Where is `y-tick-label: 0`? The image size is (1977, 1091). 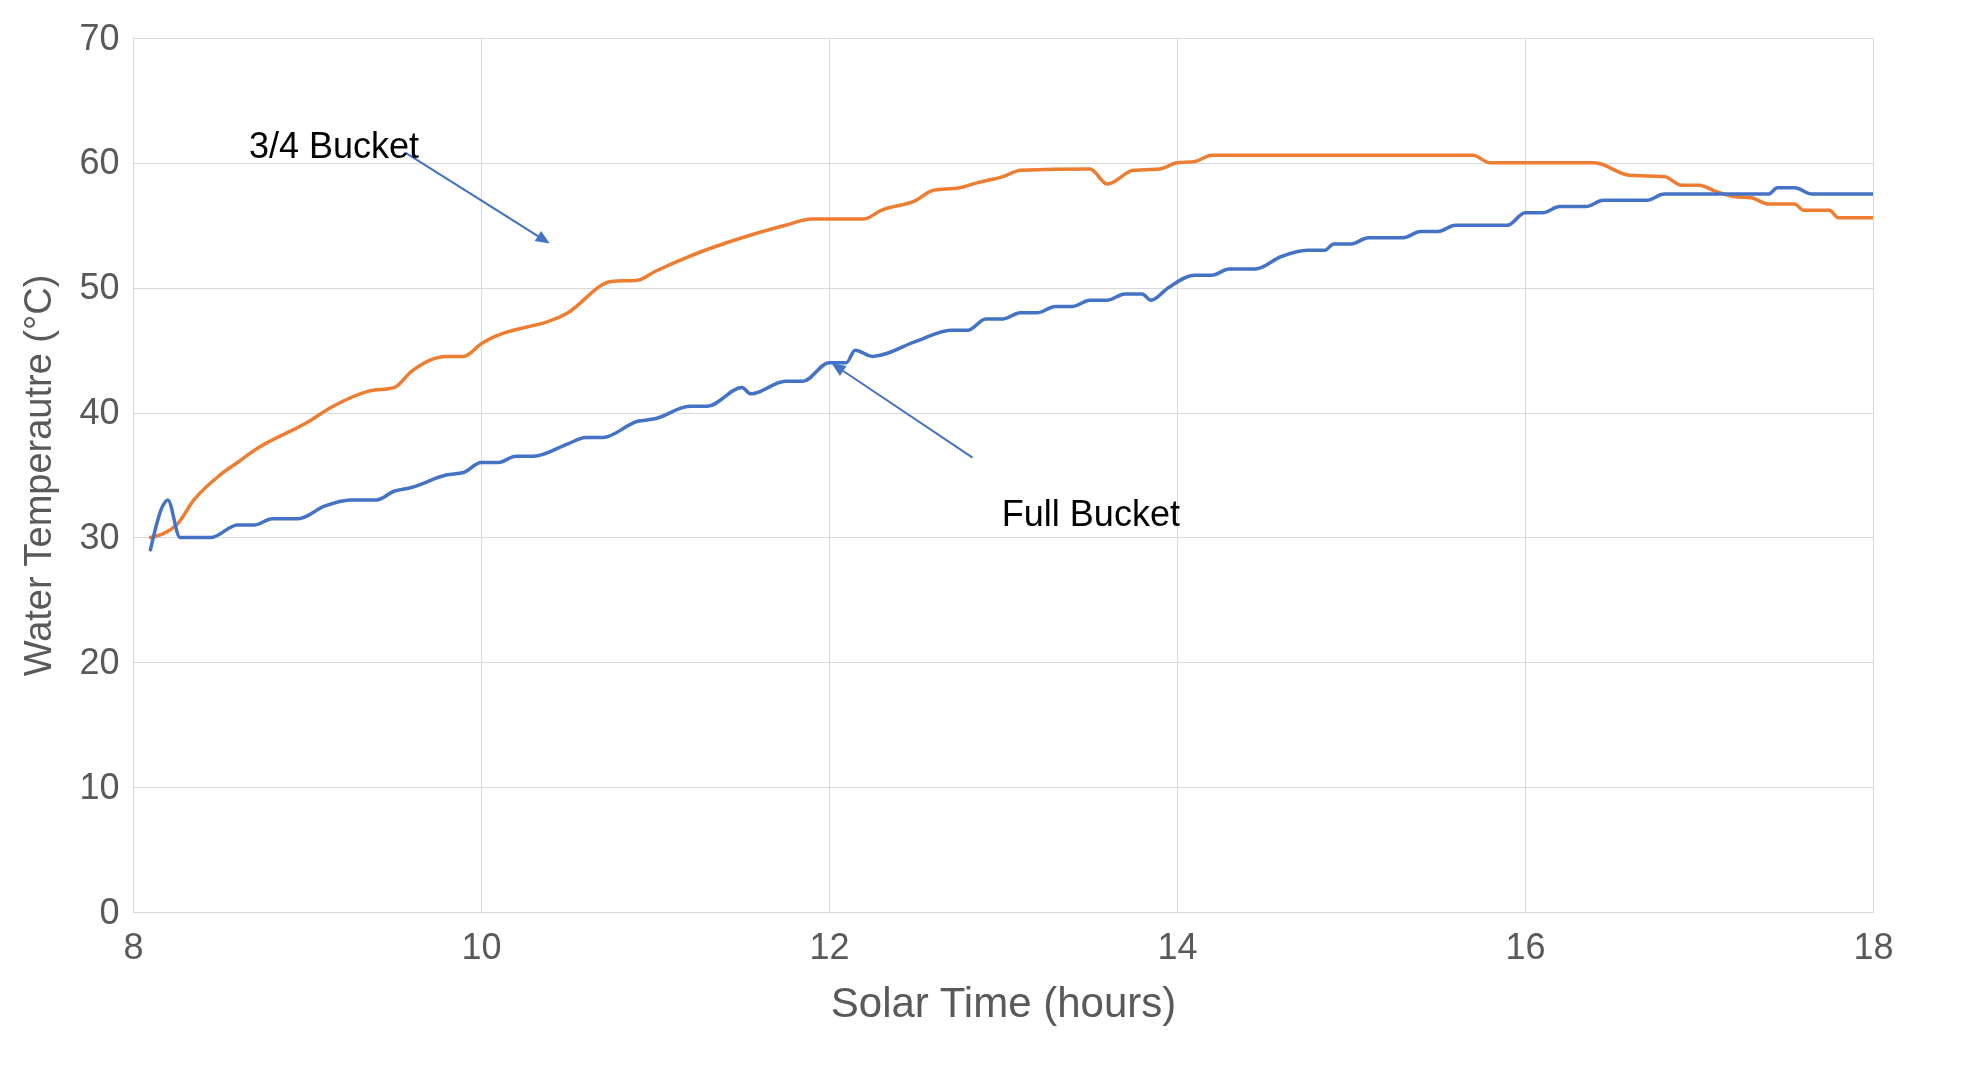
y-tick-label: 0 is located at coordinates (109, 911).